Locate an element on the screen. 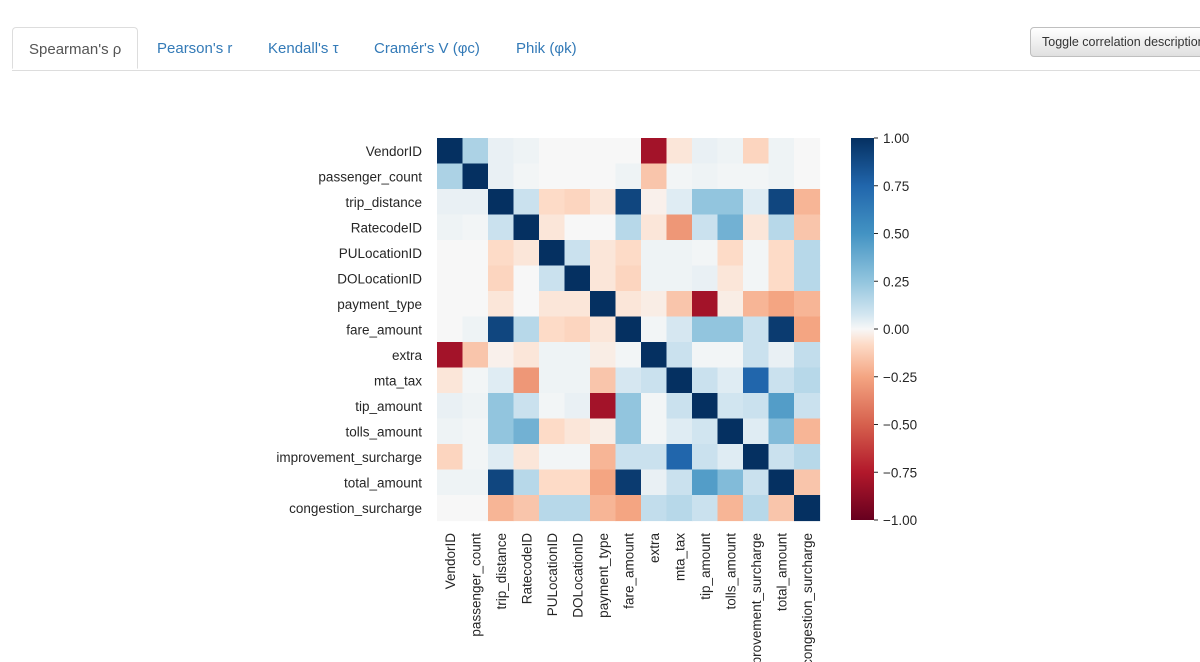  tab-phik: Phik (φk) is located at coordinates (546, 48).